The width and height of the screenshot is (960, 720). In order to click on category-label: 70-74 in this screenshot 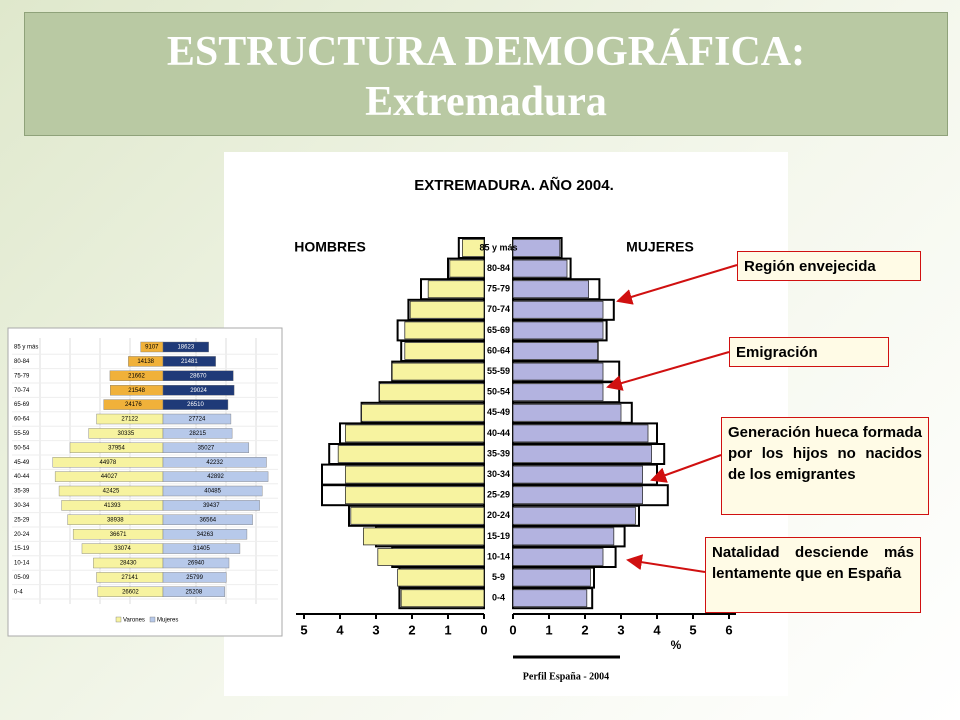, I will do `click(498, 309)`.